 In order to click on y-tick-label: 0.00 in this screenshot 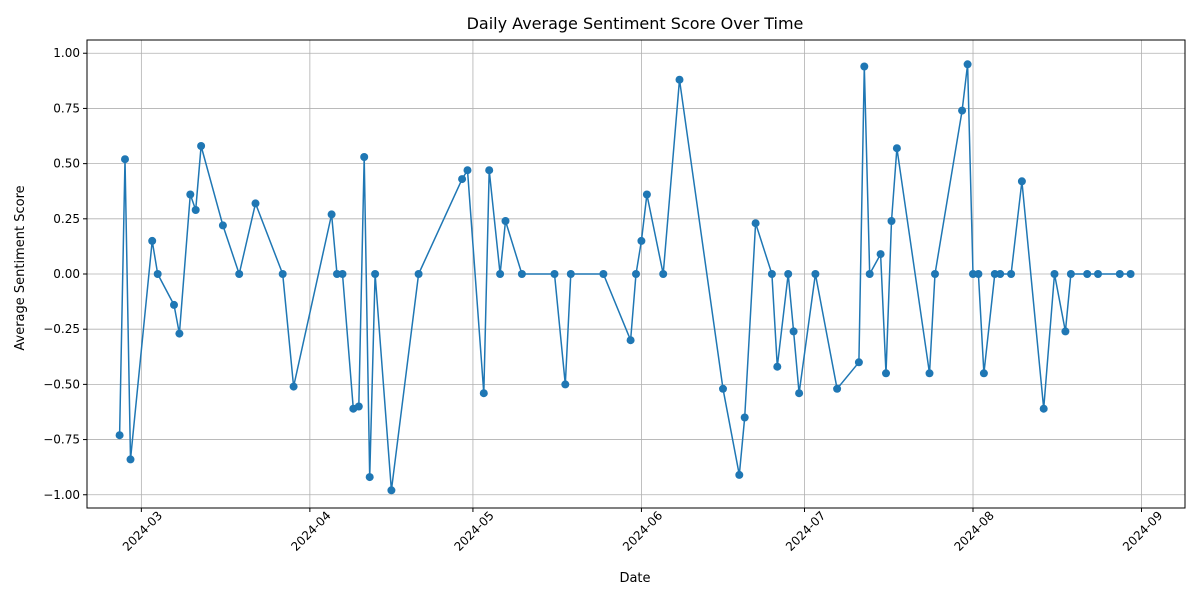, I will do `click(66, 274)`.